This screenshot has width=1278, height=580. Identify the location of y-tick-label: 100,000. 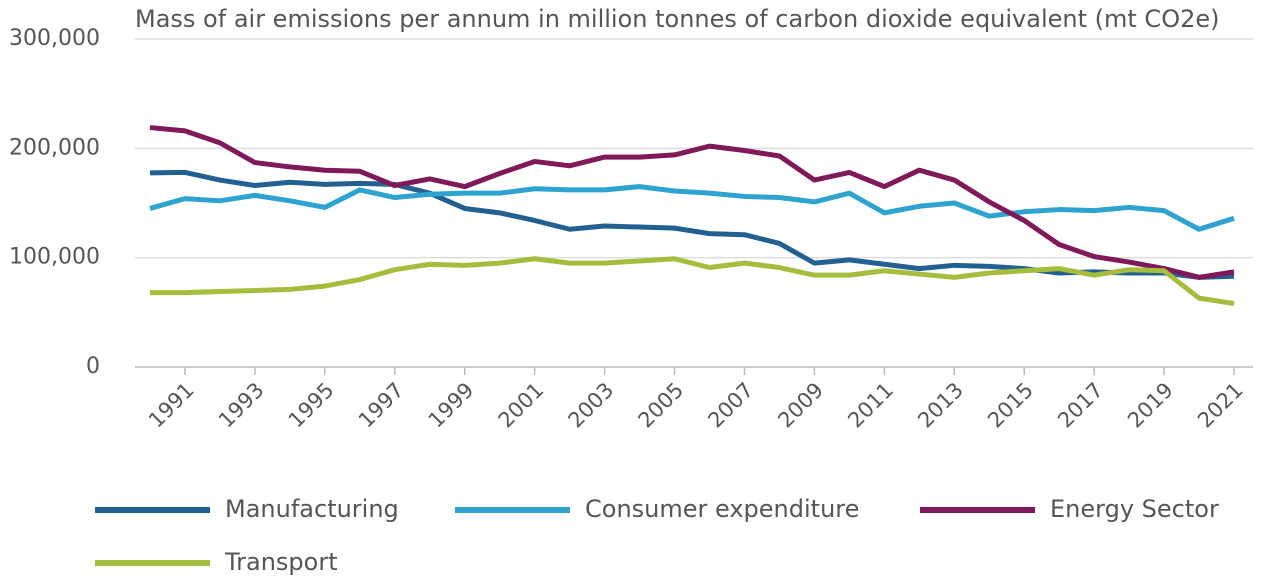
(54, 257).